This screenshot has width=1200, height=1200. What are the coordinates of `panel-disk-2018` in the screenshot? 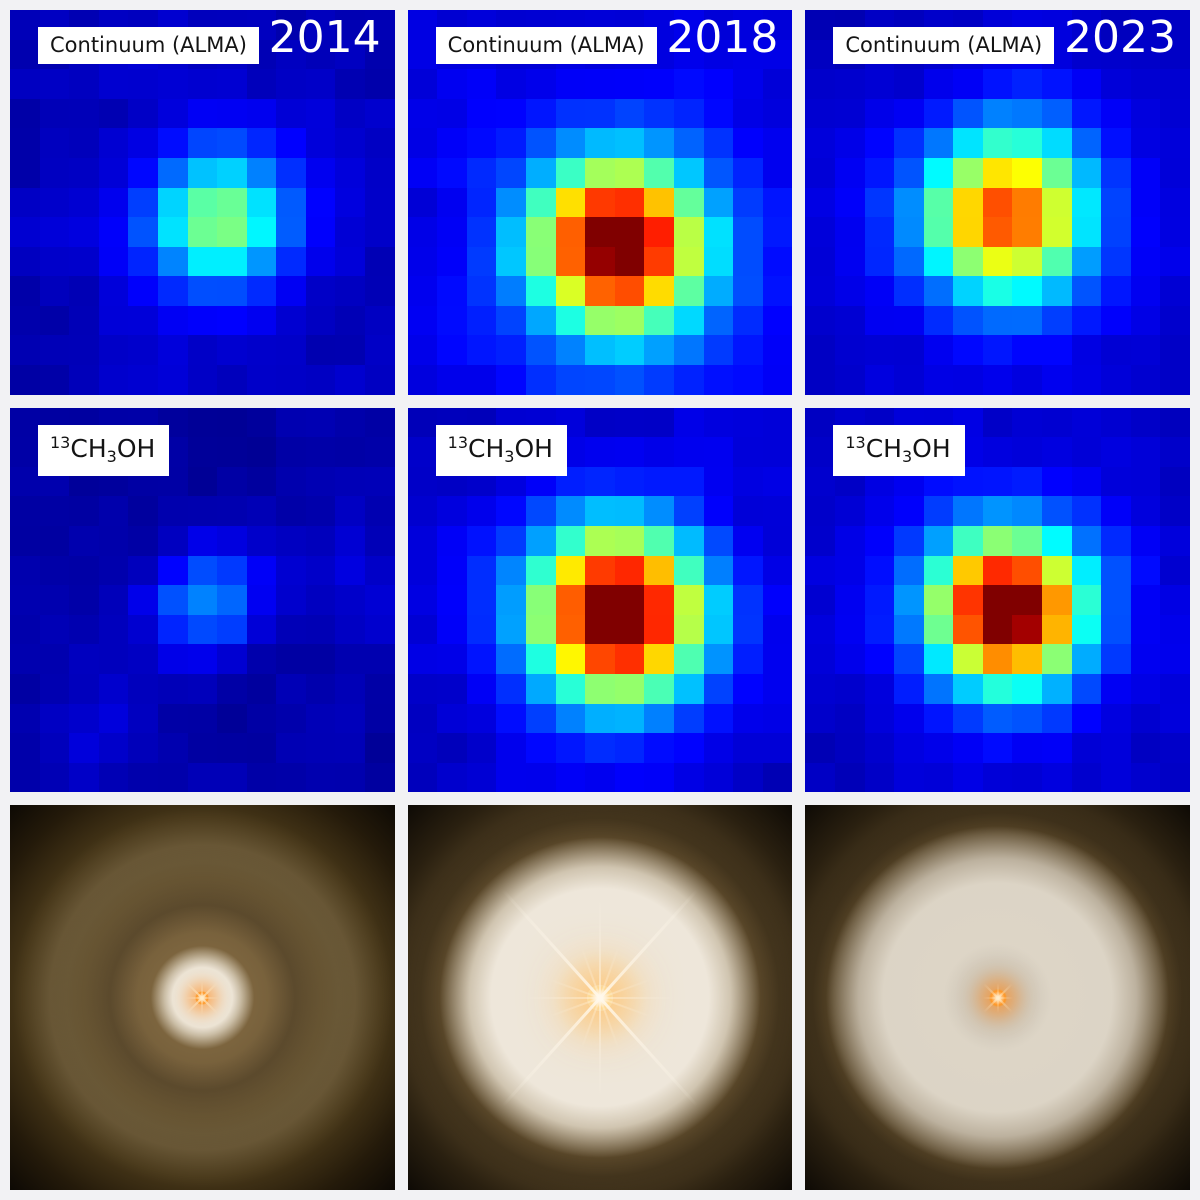 It's located at (600, 997).